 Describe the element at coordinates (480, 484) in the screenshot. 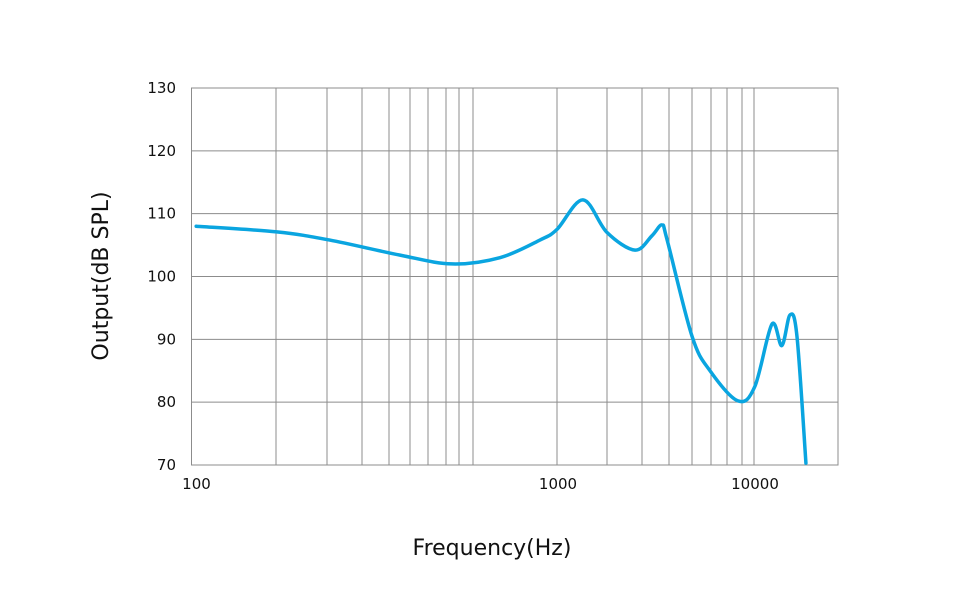

I see `x-tick-labels: 100 1000 10000` at that location.